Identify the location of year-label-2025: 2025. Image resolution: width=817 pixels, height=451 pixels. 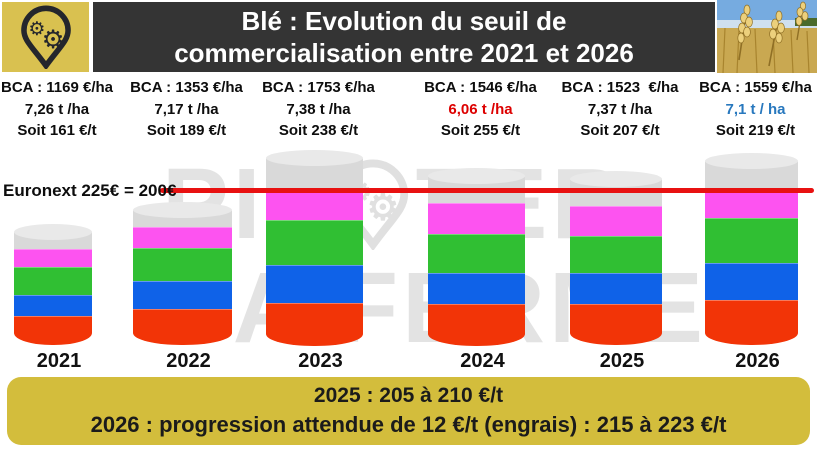
(622, 361).